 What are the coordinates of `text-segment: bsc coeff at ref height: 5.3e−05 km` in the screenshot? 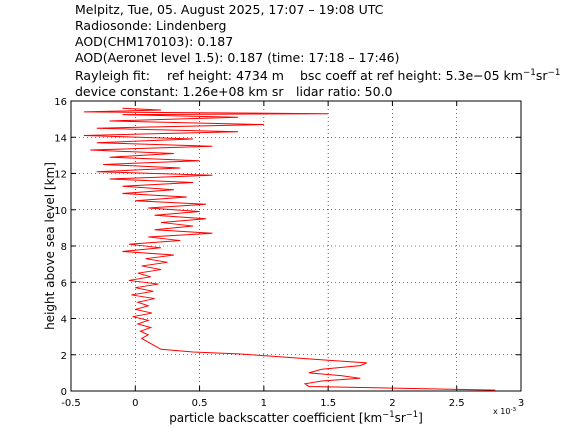 It's located at (411, 75).